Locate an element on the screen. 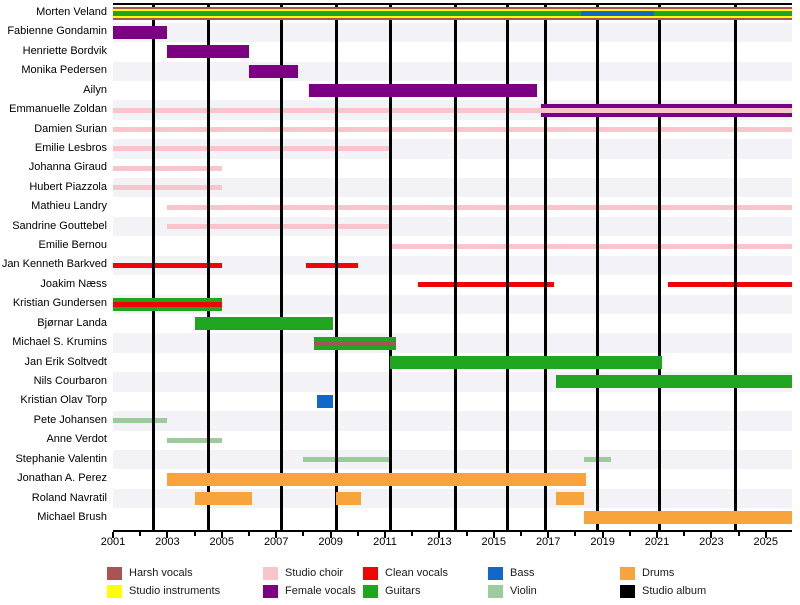 The image size is (800, 605). legend-label-guitars: Guitars is located at coordinates (403, 591).